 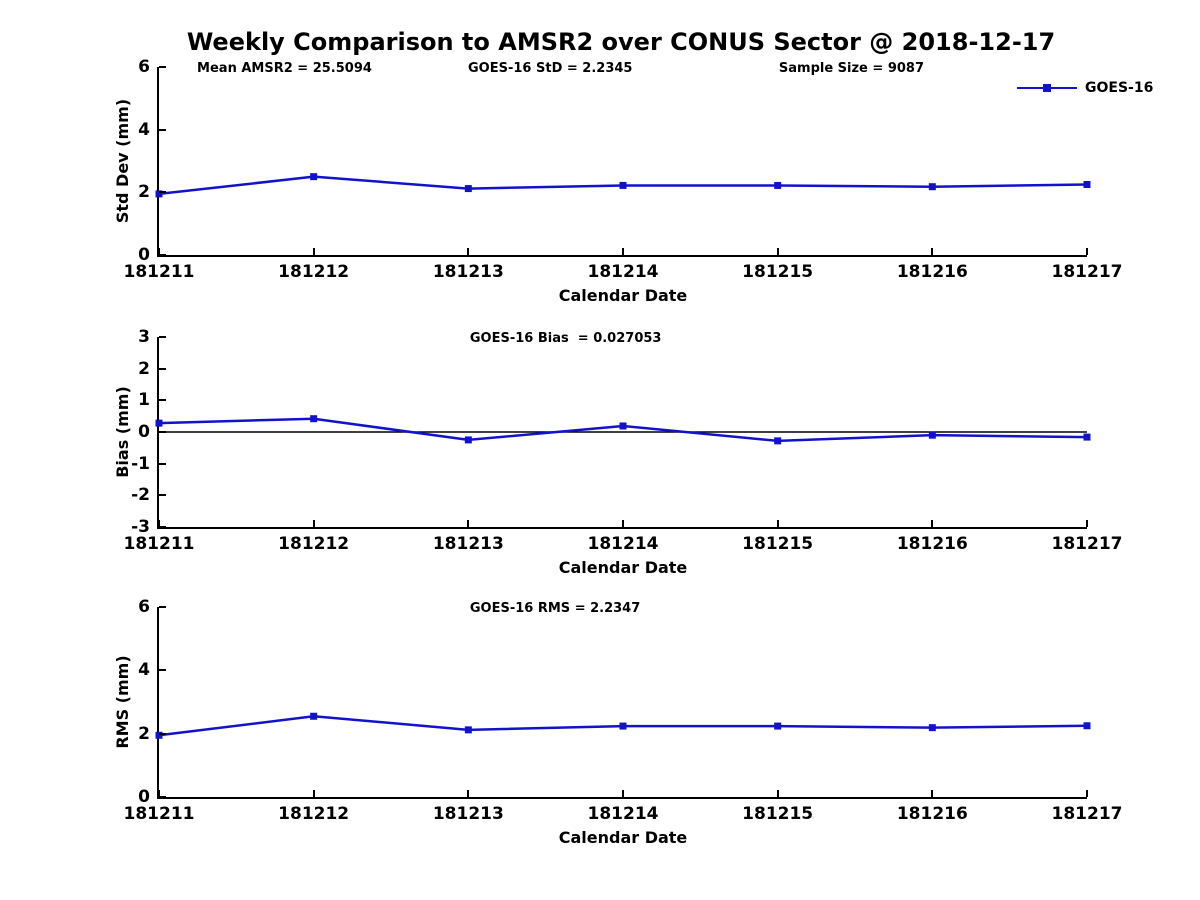 I want to click on y-axis-label: RMS (mm), so click(x=122, y=702).